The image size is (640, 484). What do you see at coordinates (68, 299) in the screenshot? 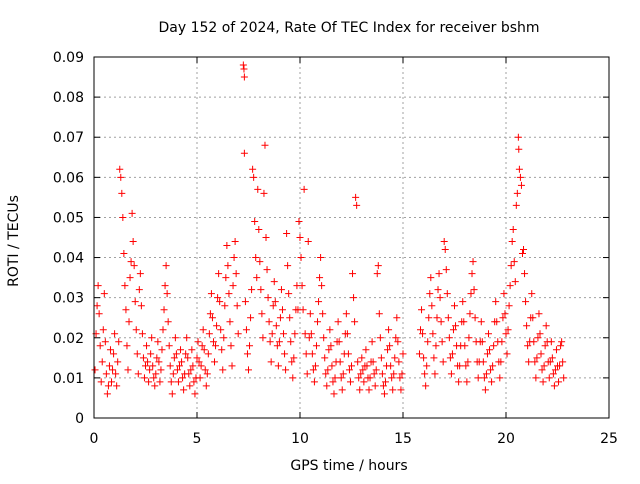
I see `y-tick-label: 0.03` at bounding box center [68, 299].